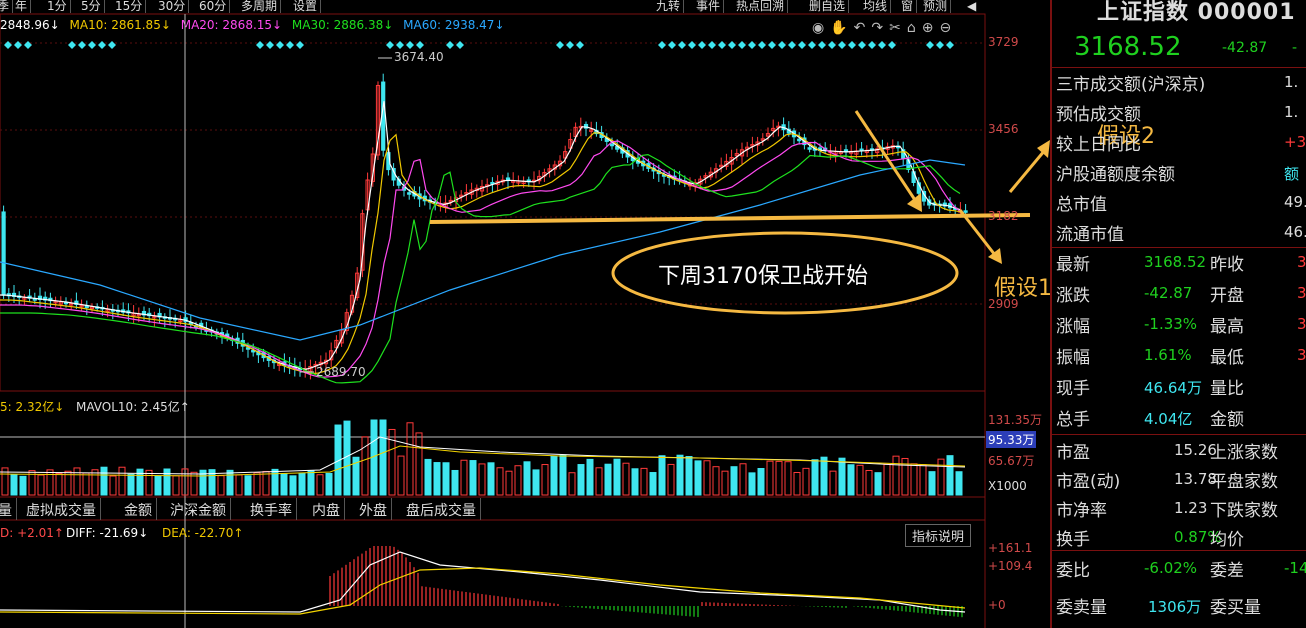 The height and width of the screenshot is (628, 1306). I want to click on quote-row-value: 额, so click(1292, 174).